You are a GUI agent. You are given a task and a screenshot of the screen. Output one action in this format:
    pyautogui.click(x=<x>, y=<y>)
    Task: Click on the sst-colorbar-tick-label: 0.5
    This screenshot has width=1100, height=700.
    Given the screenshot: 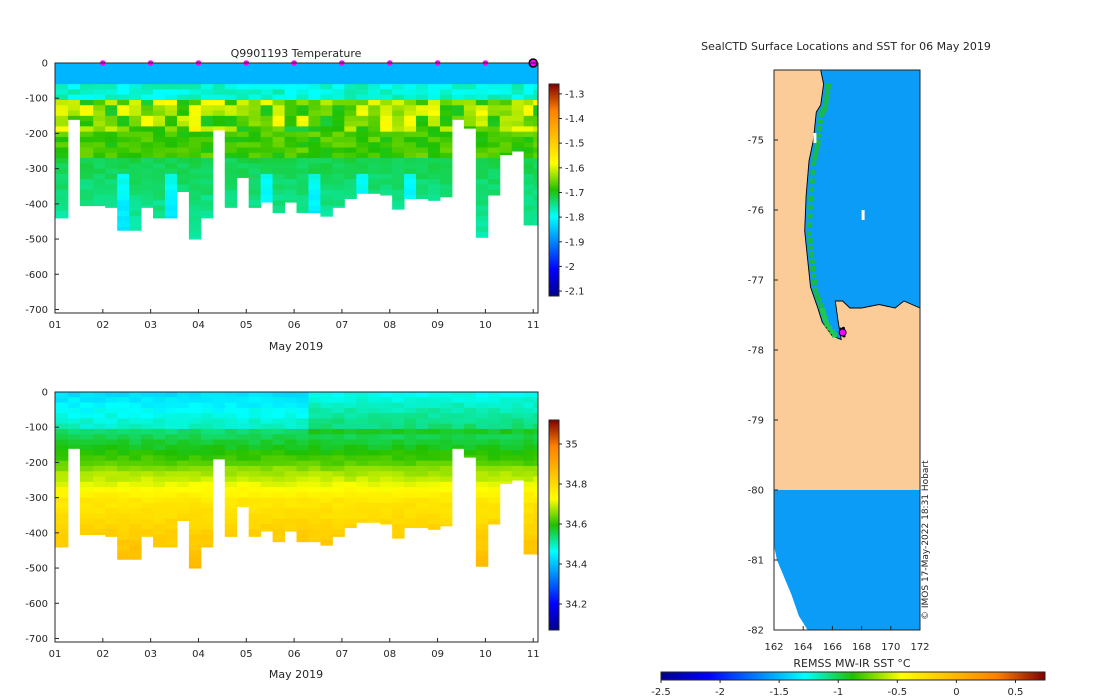 What is the action you would take?
    pyautogui.click(x=1016, y=692)
    